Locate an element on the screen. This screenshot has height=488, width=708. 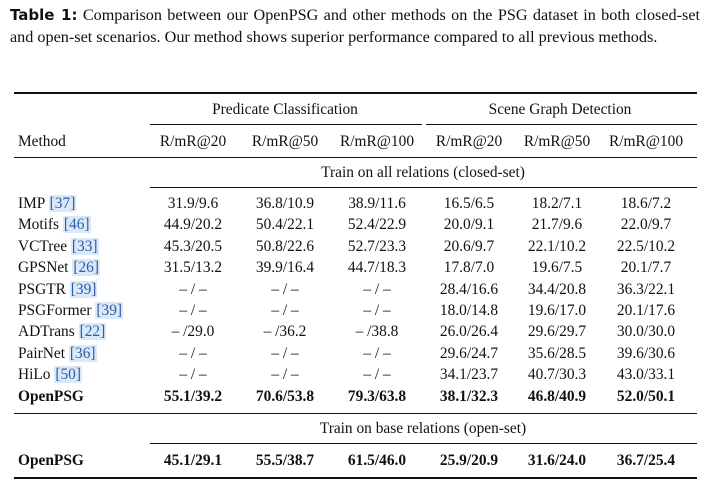
method-cell: VCTree [33] is located at coordinates (58, 247).